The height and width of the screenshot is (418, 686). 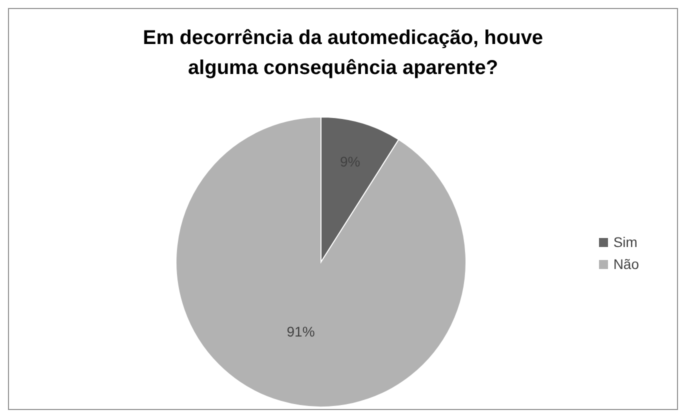 I want to click on chart-title: Em decorrência da automedicação, houve alguma consequência aparente?, so click(x=343, y=53).